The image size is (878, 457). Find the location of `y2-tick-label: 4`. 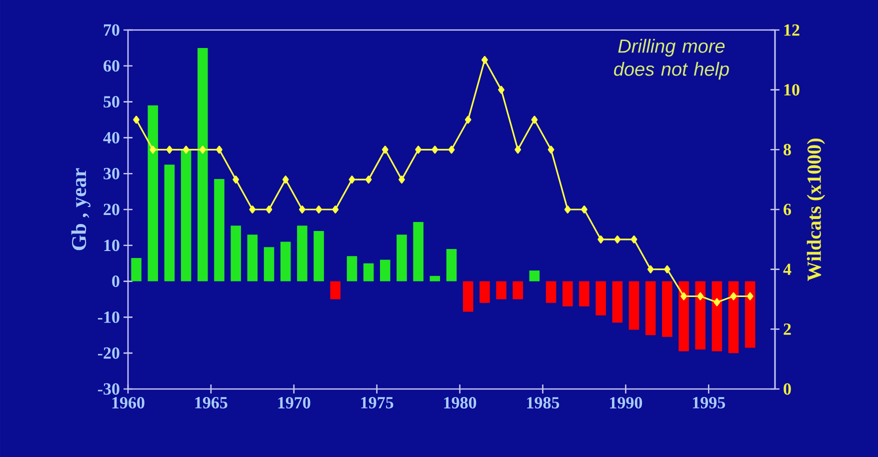

y2-tick-label: 4 is located at coordinates (787, 269).